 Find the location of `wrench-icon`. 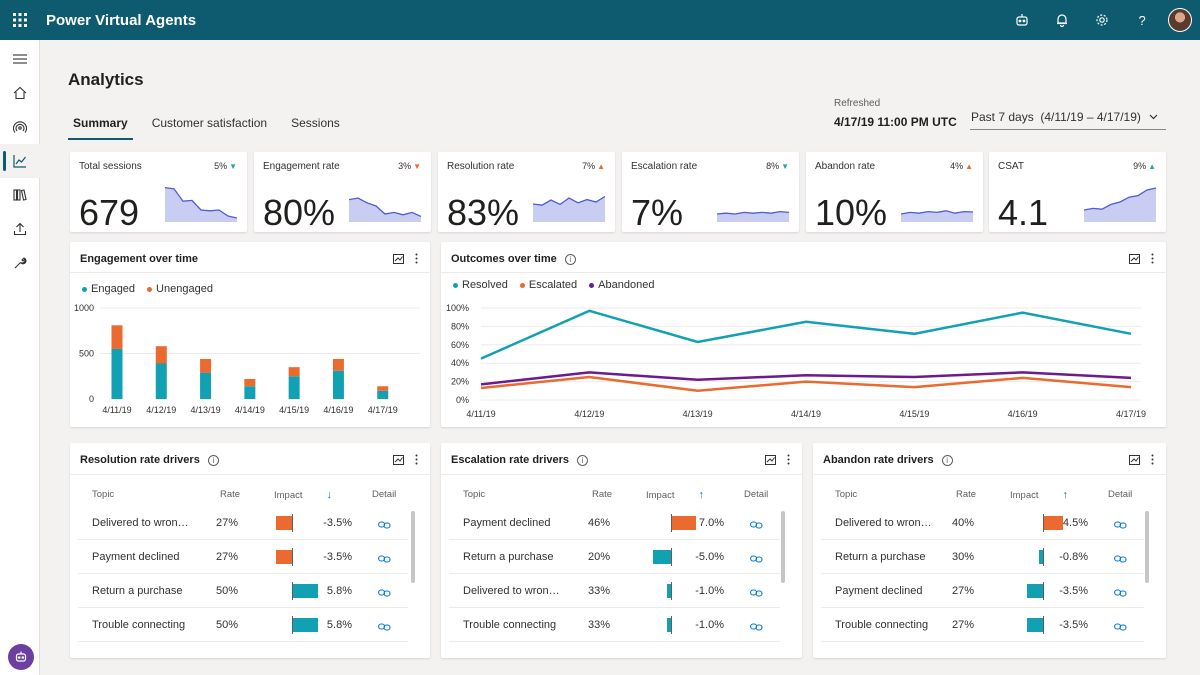

wrench-icon is located at coordinates (20, 263).